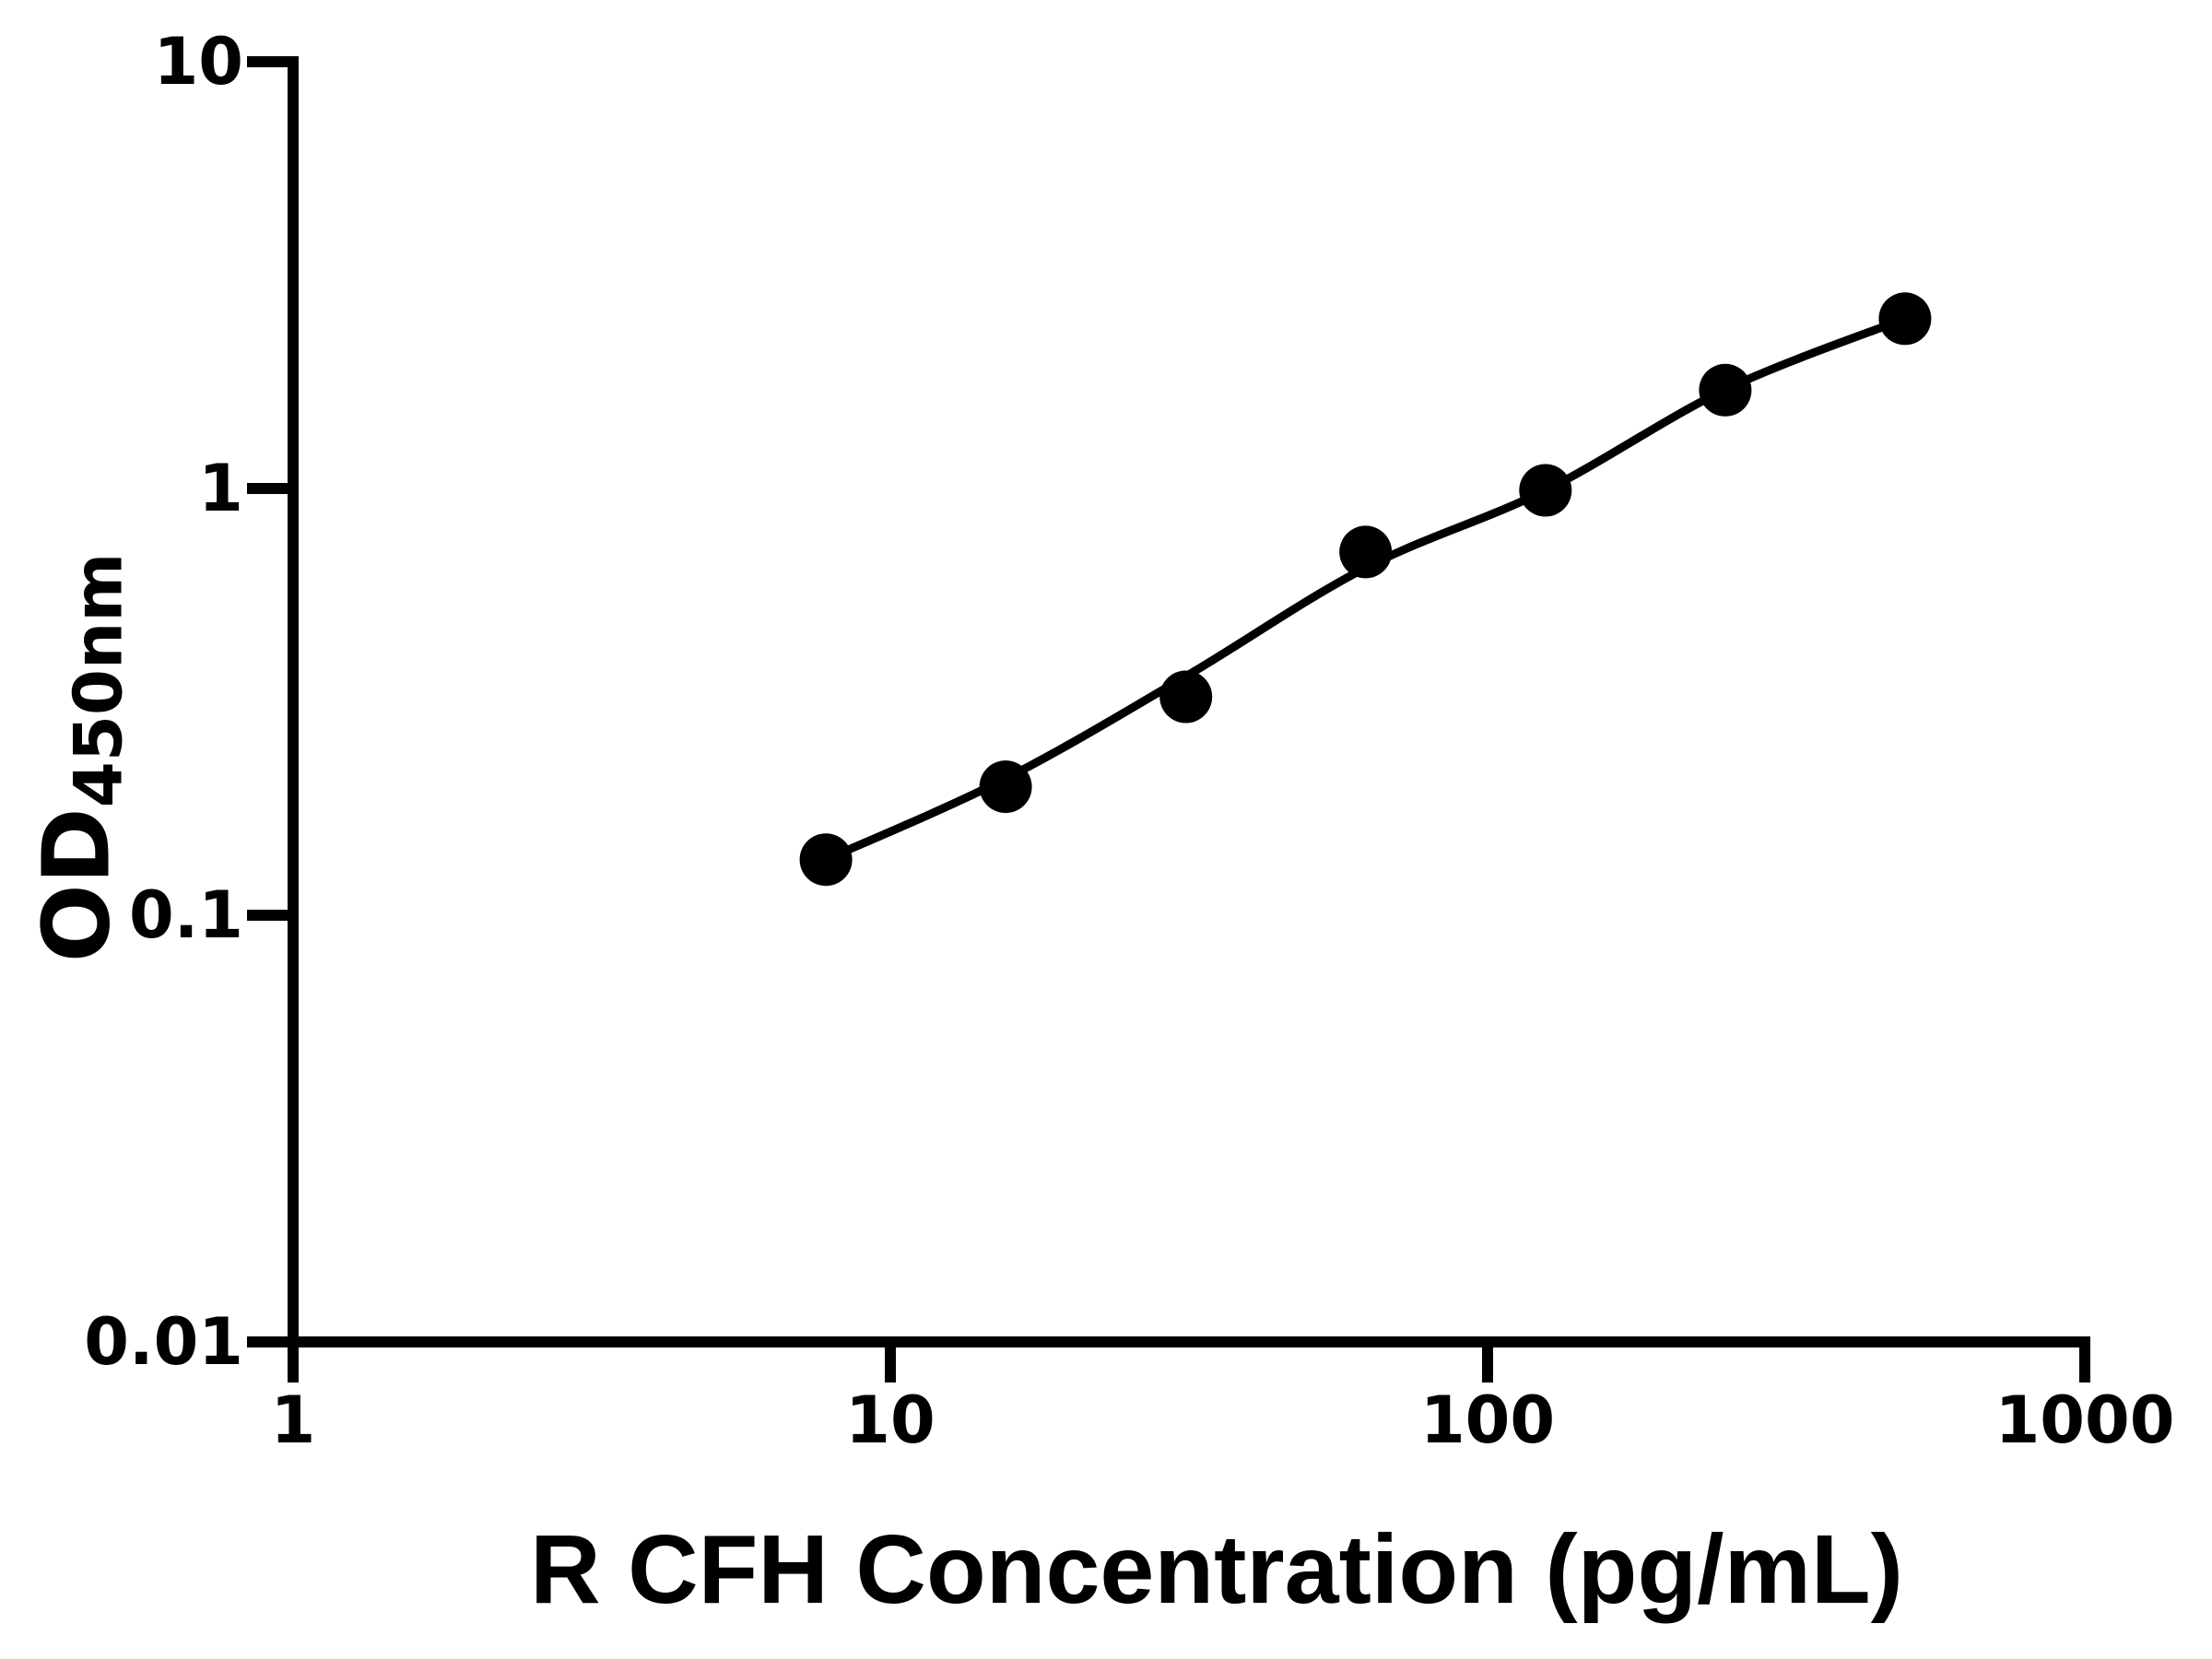  What do you see at coordinates (198, 62) in the screenshot?
I see `y-tick-label: 10` at bounding box center [198, 62].